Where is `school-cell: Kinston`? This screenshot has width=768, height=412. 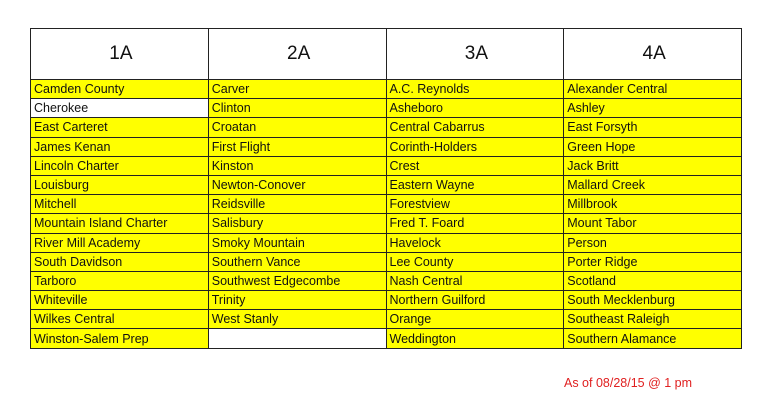 school-cell: Kinston is located at coordinates (297, 165).